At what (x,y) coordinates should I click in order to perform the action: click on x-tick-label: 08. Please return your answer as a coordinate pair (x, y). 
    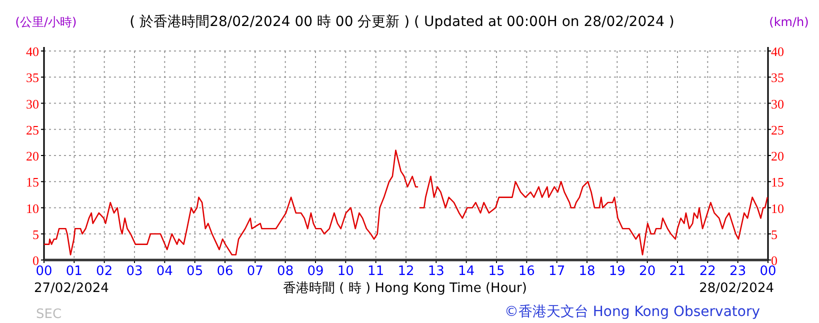
    Looking at the image, I should click on (285, 271).